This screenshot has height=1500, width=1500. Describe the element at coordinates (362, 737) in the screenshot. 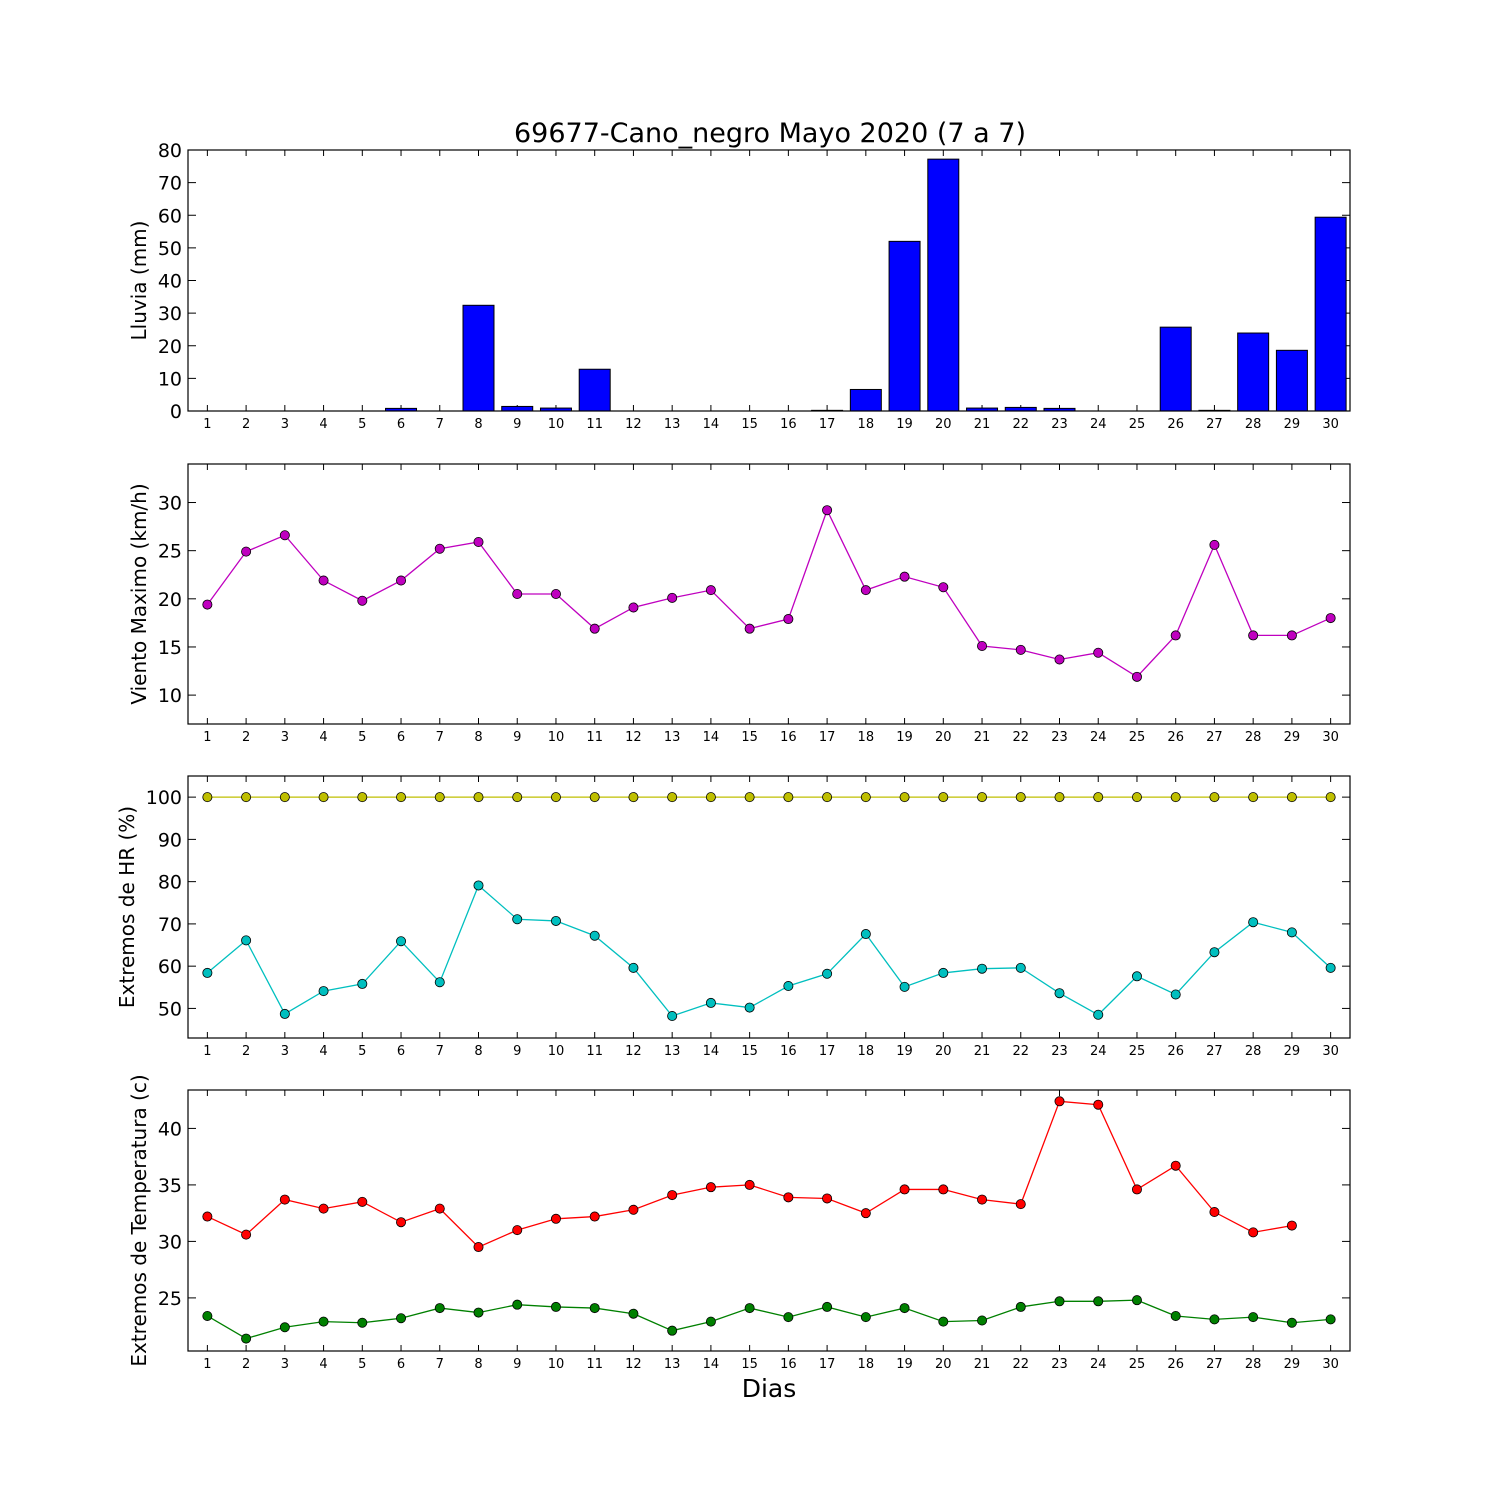

I see `x-tick-label: 5` at that location.